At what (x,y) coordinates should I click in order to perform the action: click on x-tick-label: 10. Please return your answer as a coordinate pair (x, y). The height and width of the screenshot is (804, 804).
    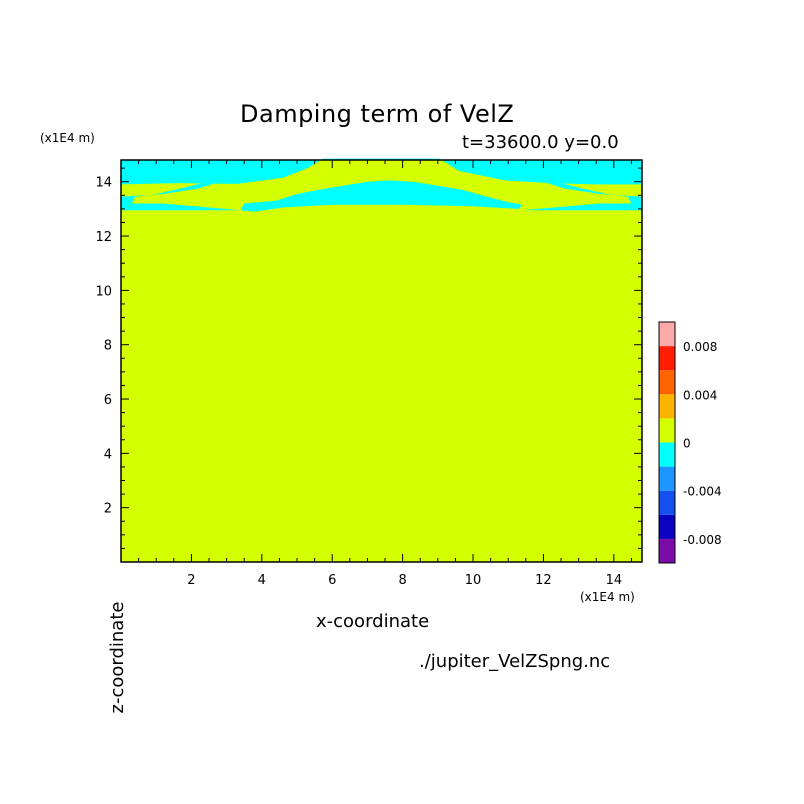
    Looking at the image, I should click on (473, 580).